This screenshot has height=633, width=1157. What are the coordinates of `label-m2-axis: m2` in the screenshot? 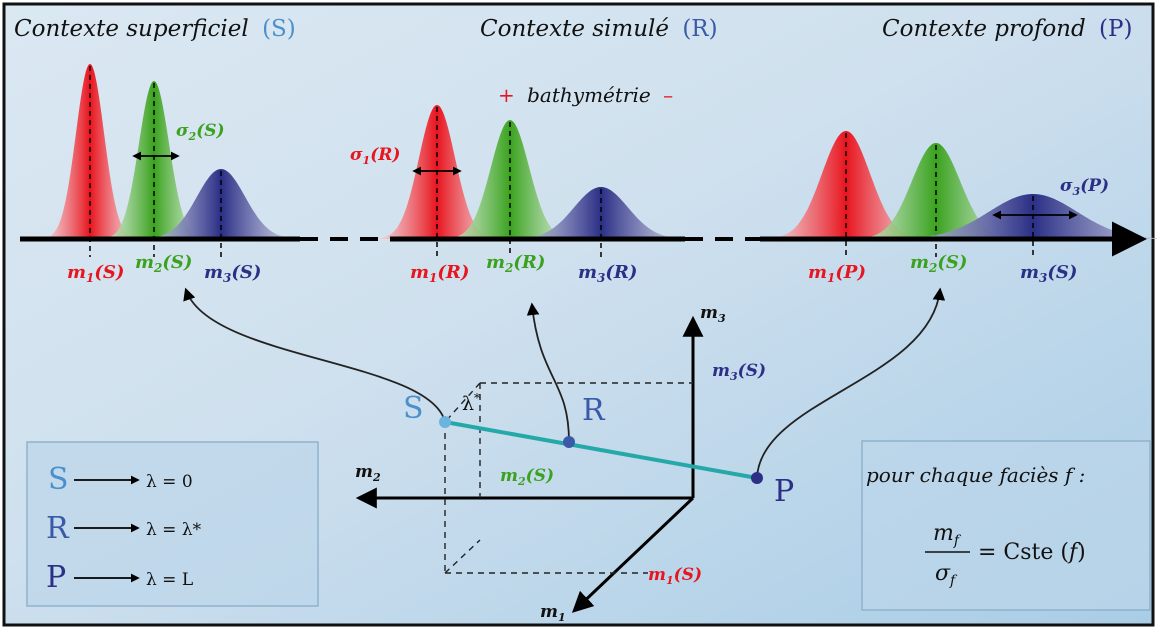 It's located at (368, 473).